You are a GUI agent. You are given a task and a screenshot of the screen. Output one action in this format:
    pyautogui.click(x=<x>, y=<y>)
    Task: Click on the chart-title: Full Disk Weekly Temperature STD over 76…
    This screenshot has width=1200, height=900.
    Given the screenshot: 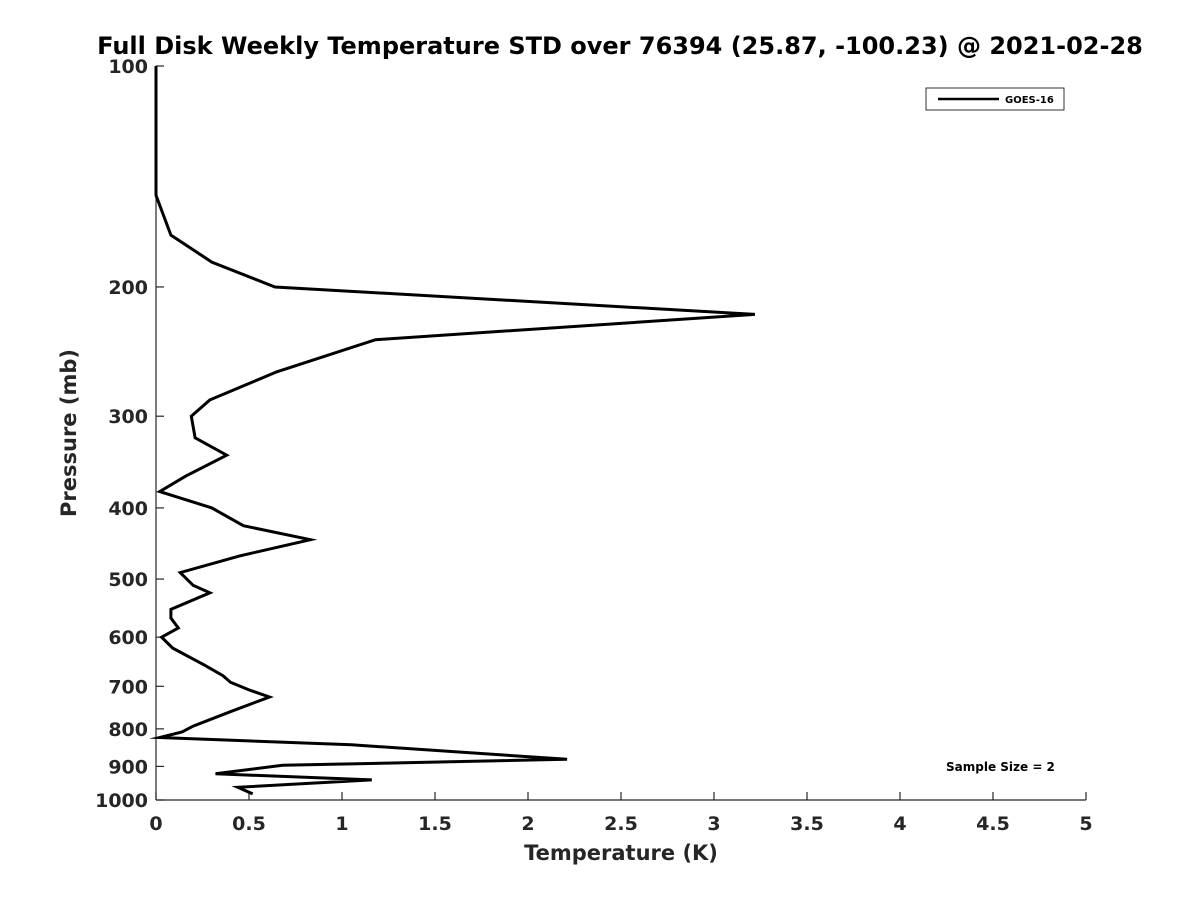 What is the action you would take?
    pyautogui.click(x=620, y=46)
    